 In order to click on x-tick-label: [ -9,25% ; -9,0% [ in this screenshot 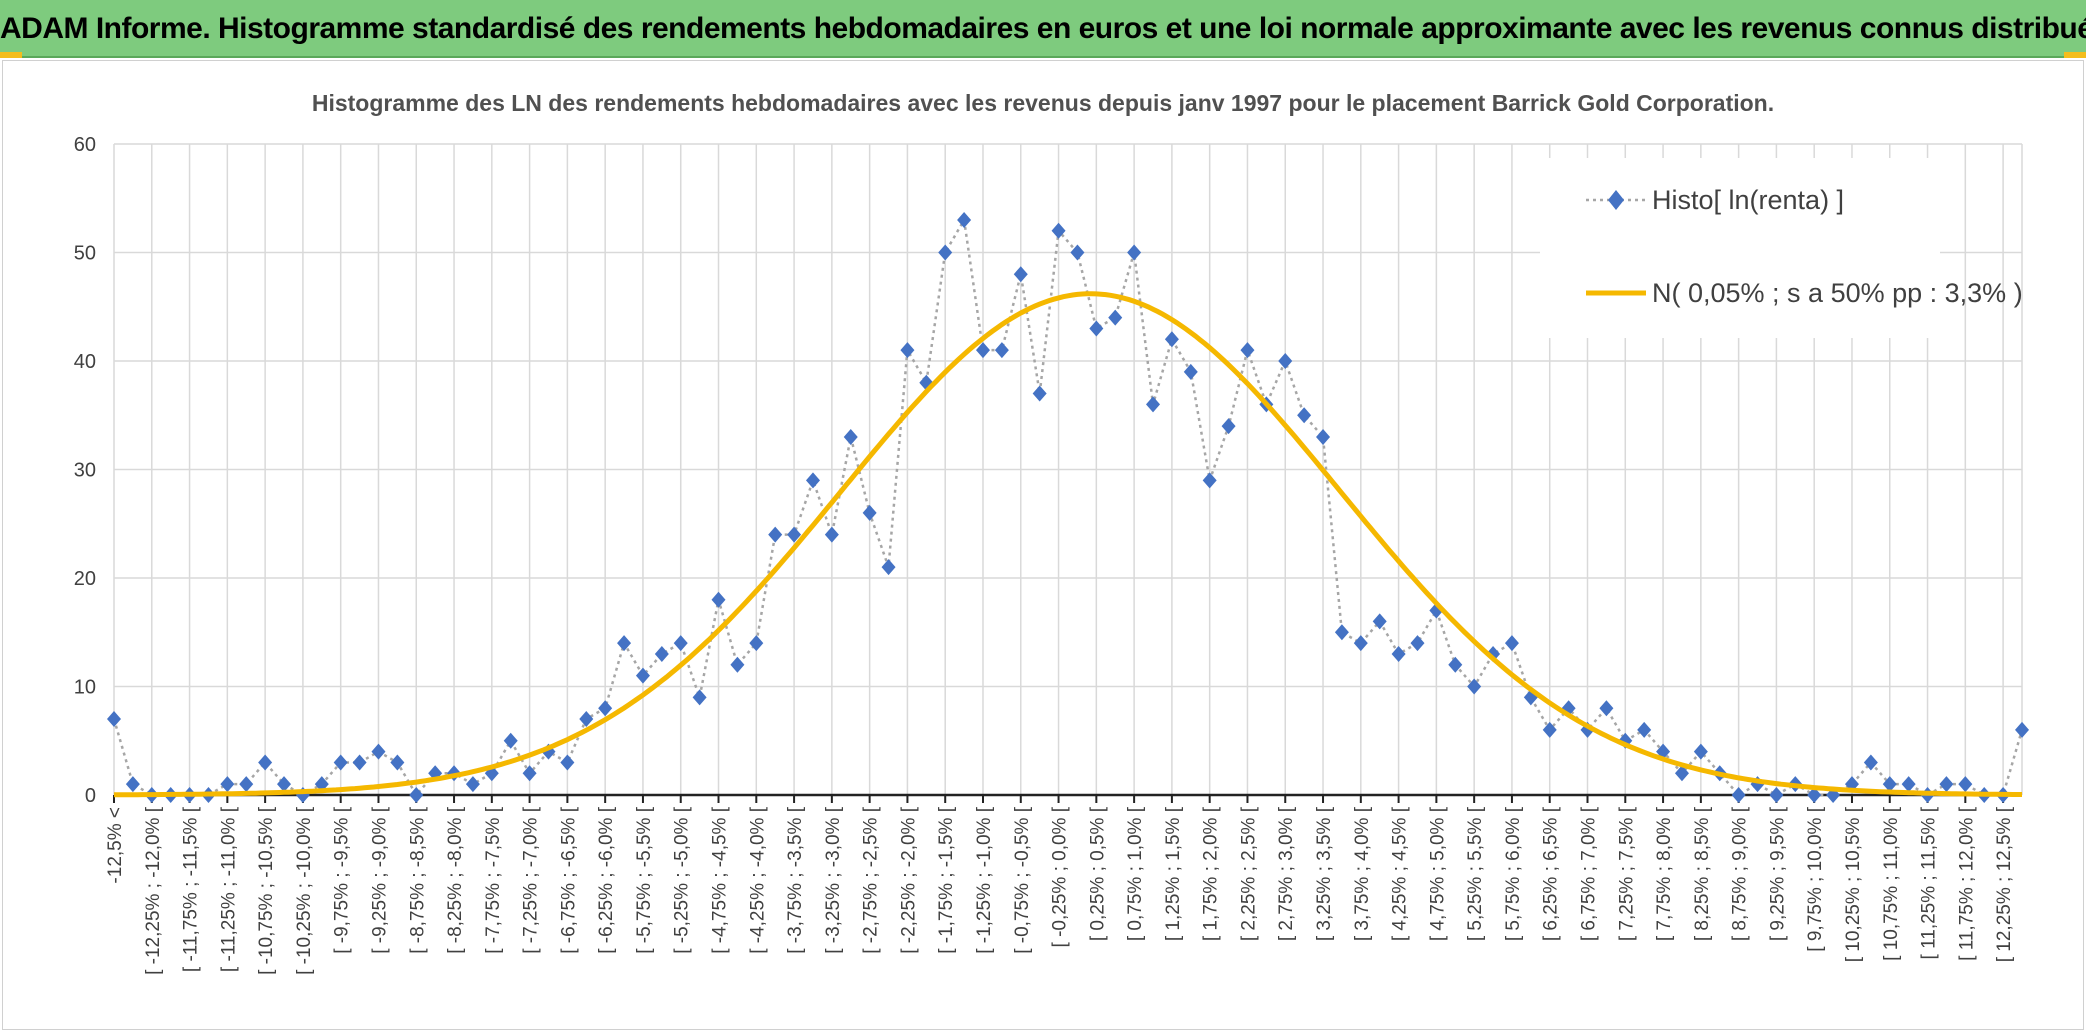, I will do `click(379, 880)`.